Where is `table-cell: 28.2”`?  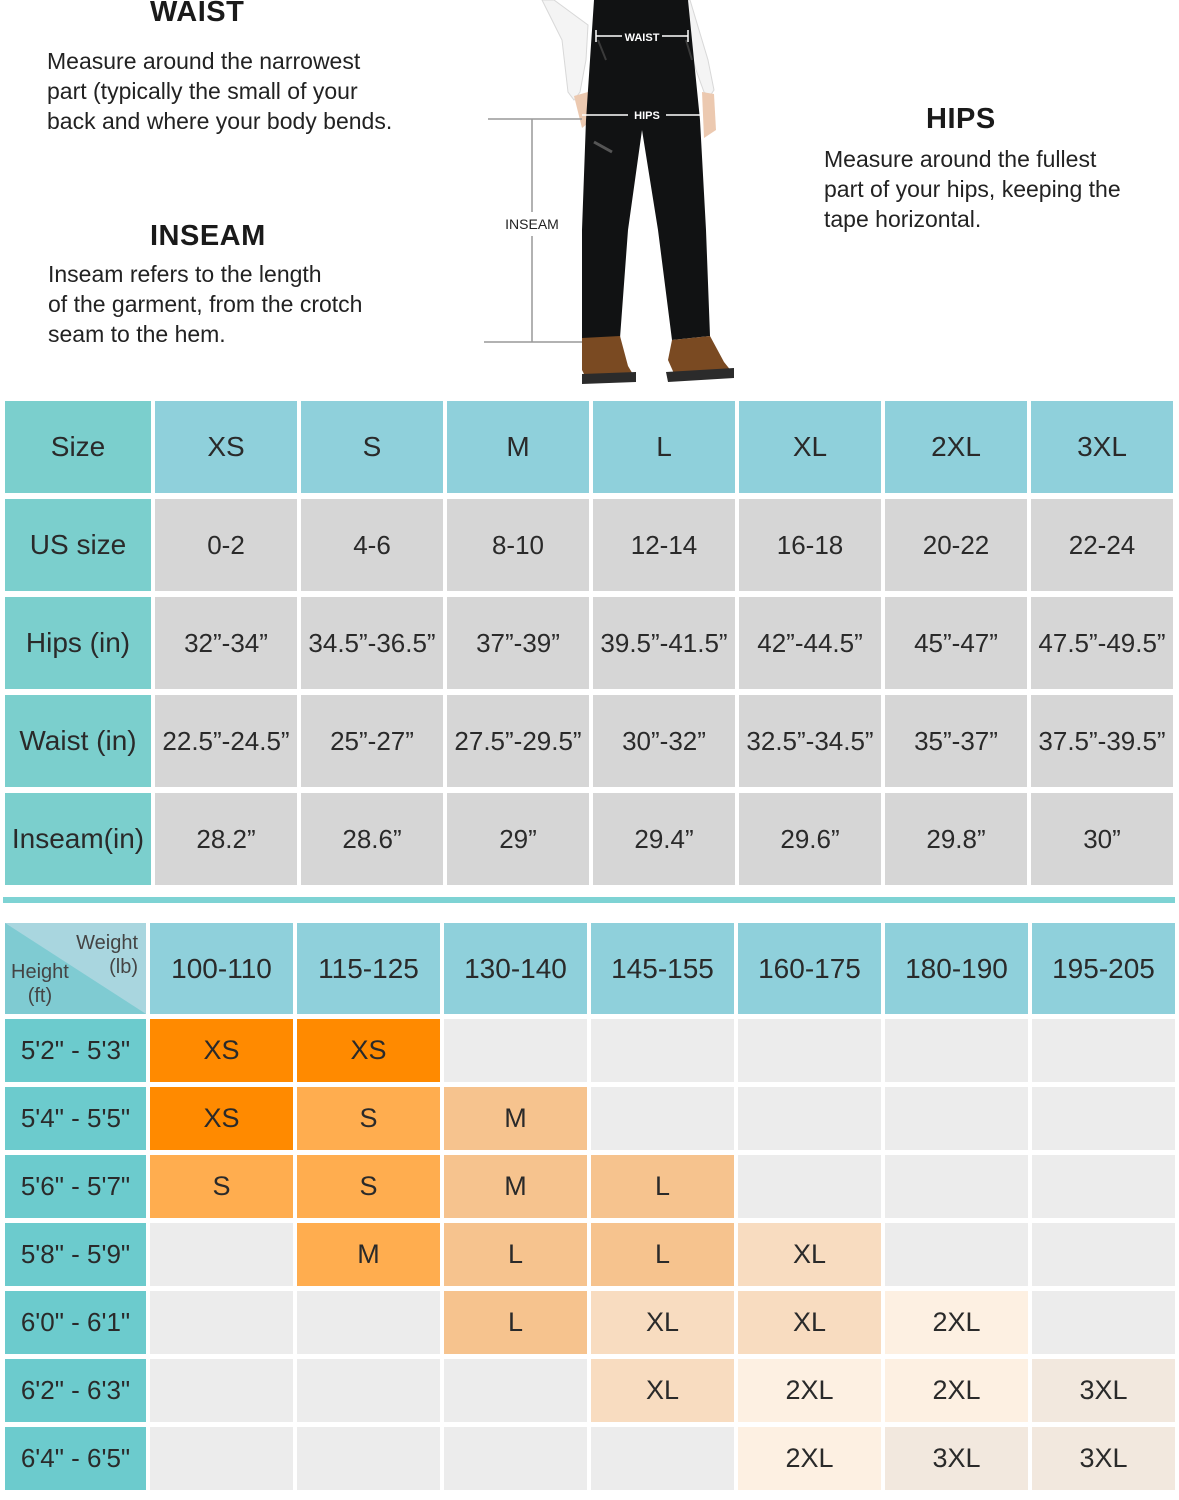
table-cell: 28.2” is located at coordinates (226, 839).